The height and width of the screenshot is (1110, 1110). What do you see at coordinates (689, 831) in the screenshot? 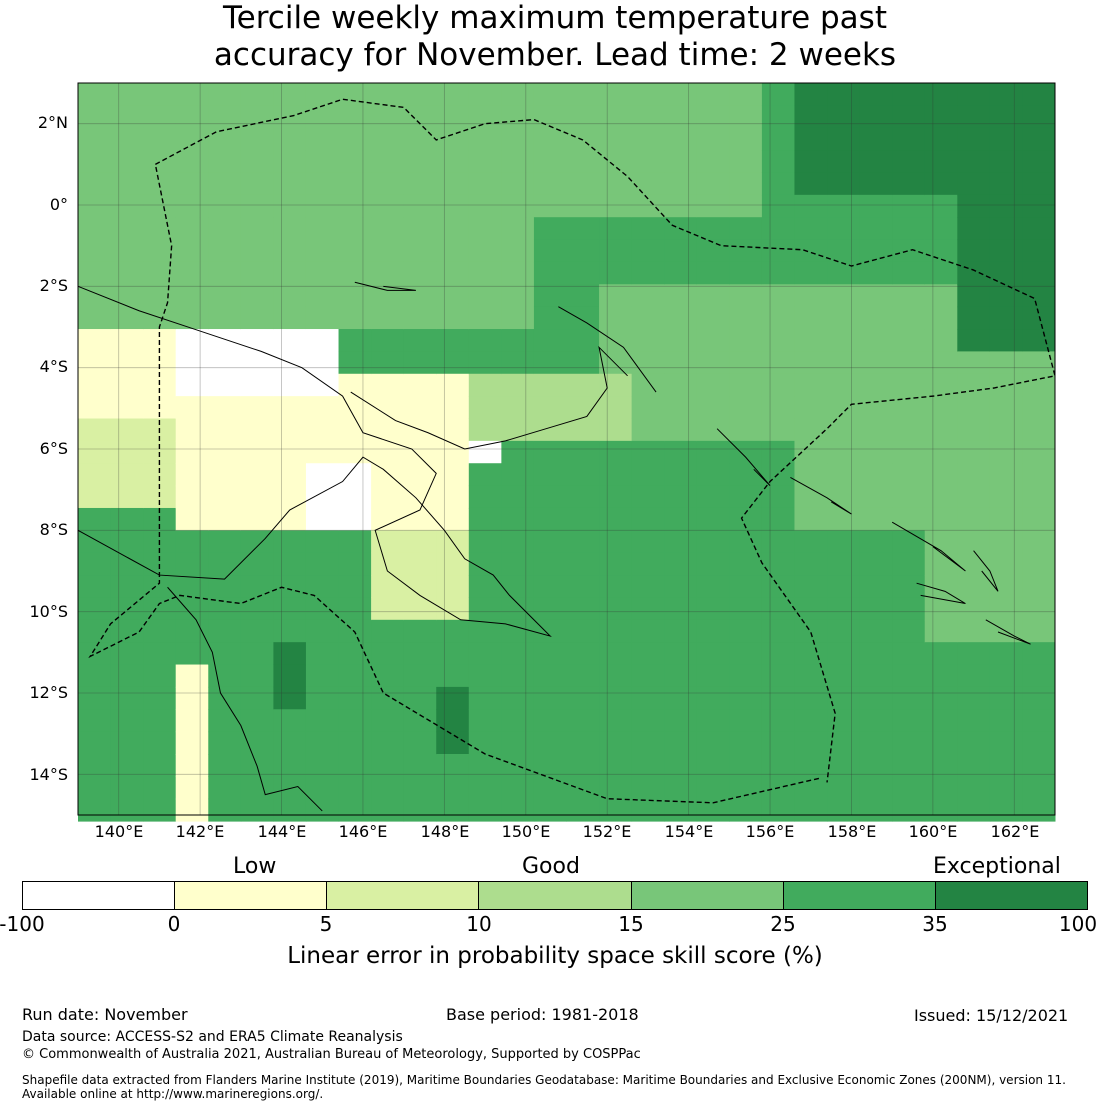
I see `lon-label-154e: 154°E` at bounding box center [689, 831].